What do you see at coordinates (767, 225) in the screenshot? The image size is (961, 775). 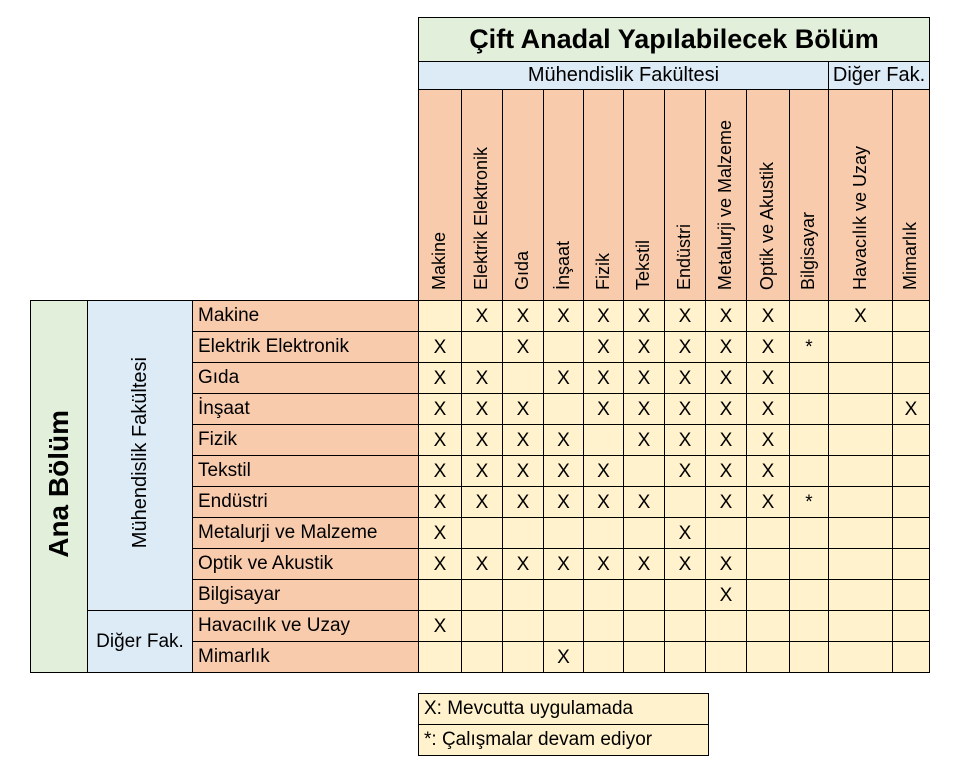 I see `column-header-label: Optik ve Akustik` at bounding box center [767, 225].